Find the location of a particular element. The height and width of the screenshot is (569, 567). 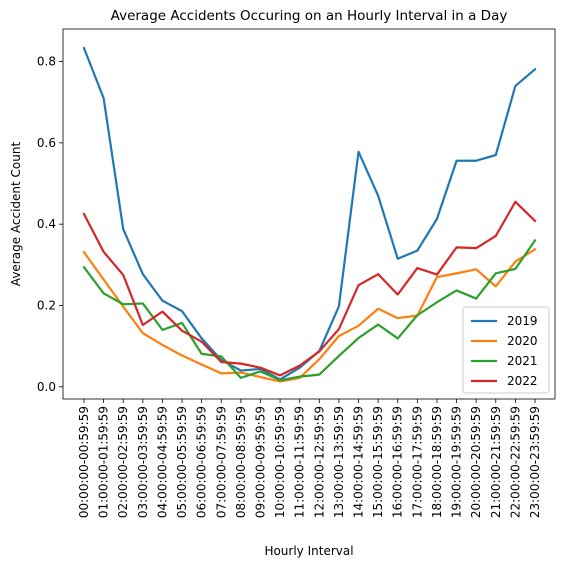

x-tick-label: 06:00:00-06:59:59 is located at coordinates (202, 462).